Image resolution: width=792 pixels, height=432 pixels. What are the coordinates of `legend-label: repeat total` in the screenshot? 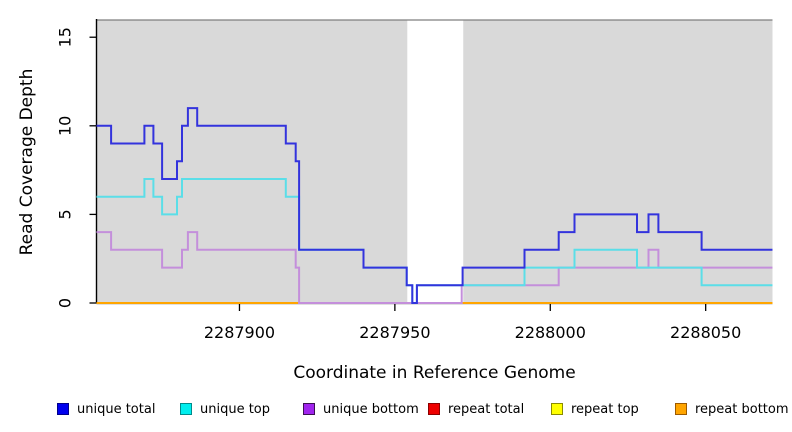 It's located at (486, 409).